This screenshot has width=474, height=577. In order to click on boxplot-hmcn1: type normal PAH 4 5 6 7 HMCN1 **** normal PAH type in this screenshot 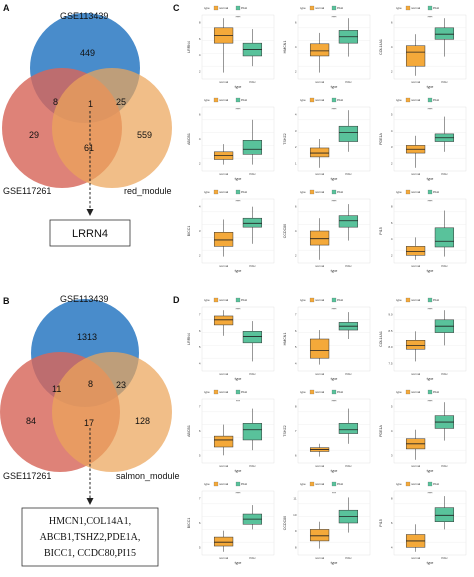, I will do `click(327, 339)`.